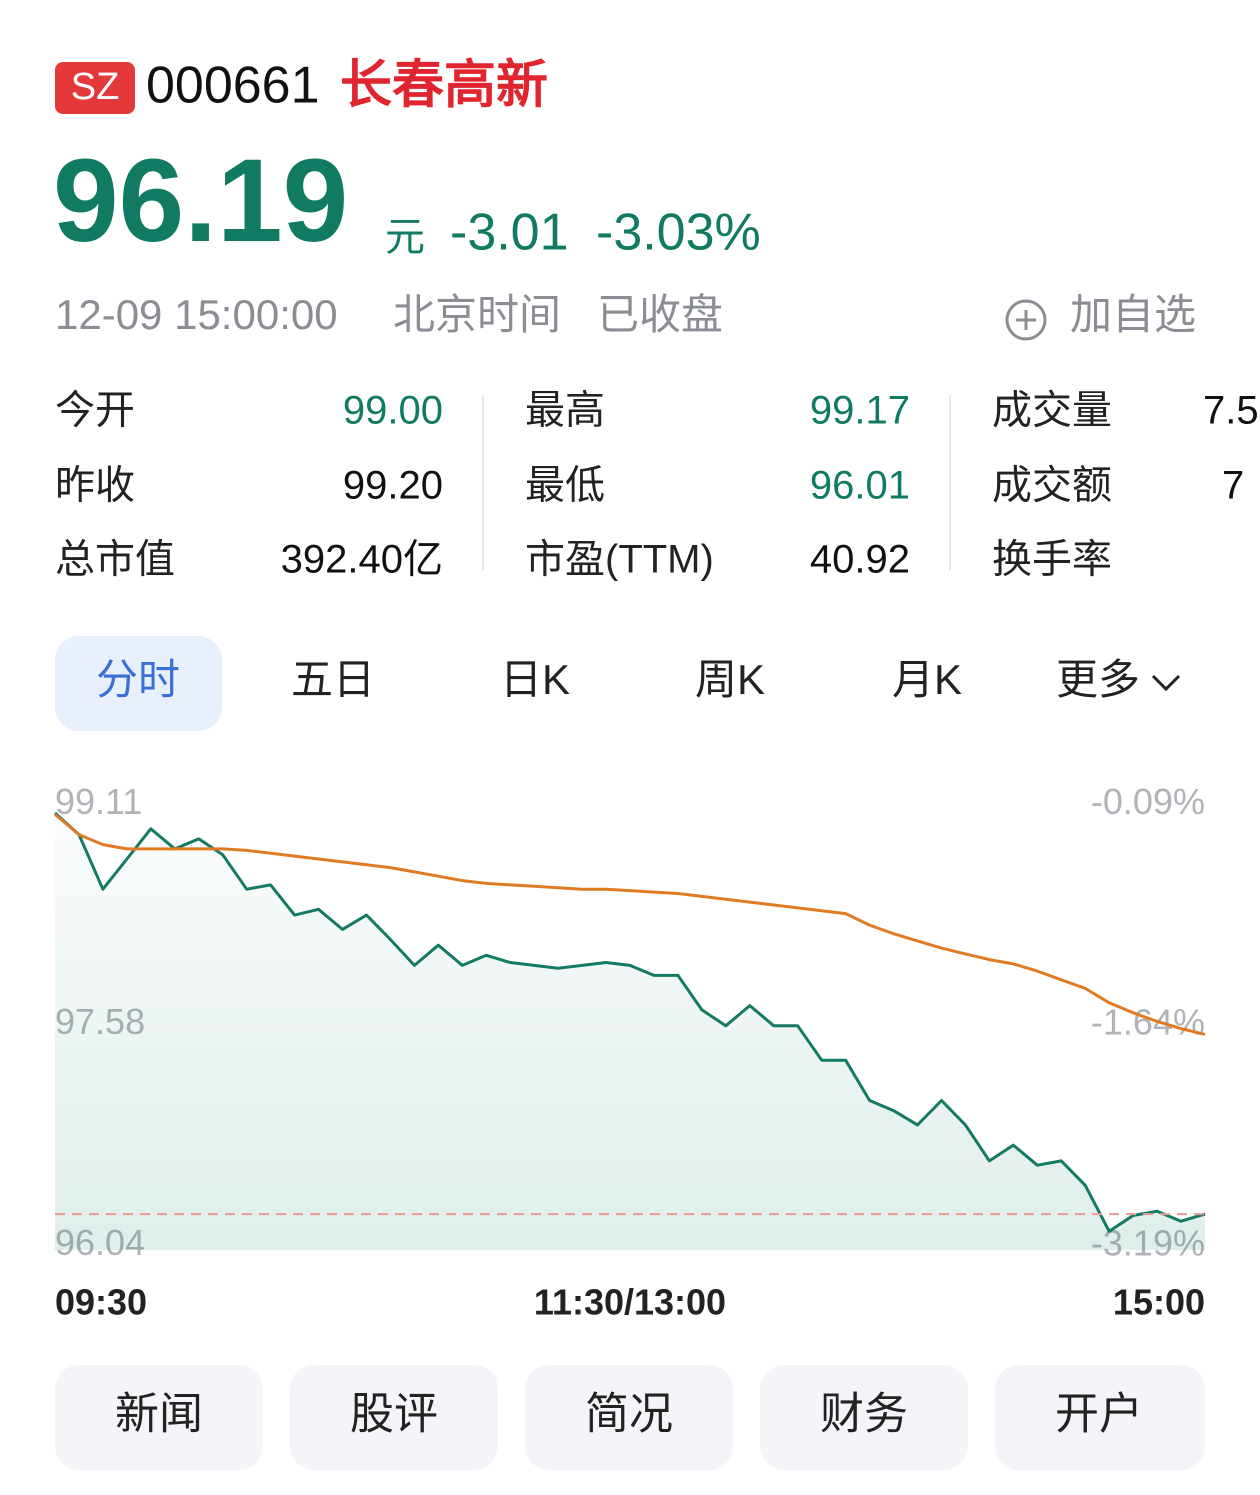 This screenshot has width=1260, height=1495. Describe the element at coordinates (444, 86) in the screenshot. I see `stock-name: 长春高新` at that location.